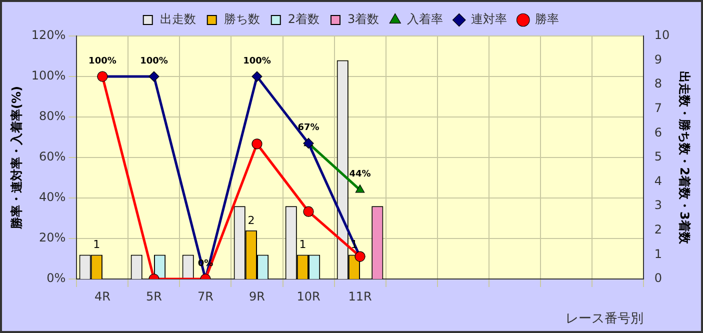 Image resolution: width=703 pixels, height=333 pixels. Describe the element at coordinates (16, 158) in the screenshot. I see `y-axis-title: 勝率・連対率・入着率(%)` at that location.